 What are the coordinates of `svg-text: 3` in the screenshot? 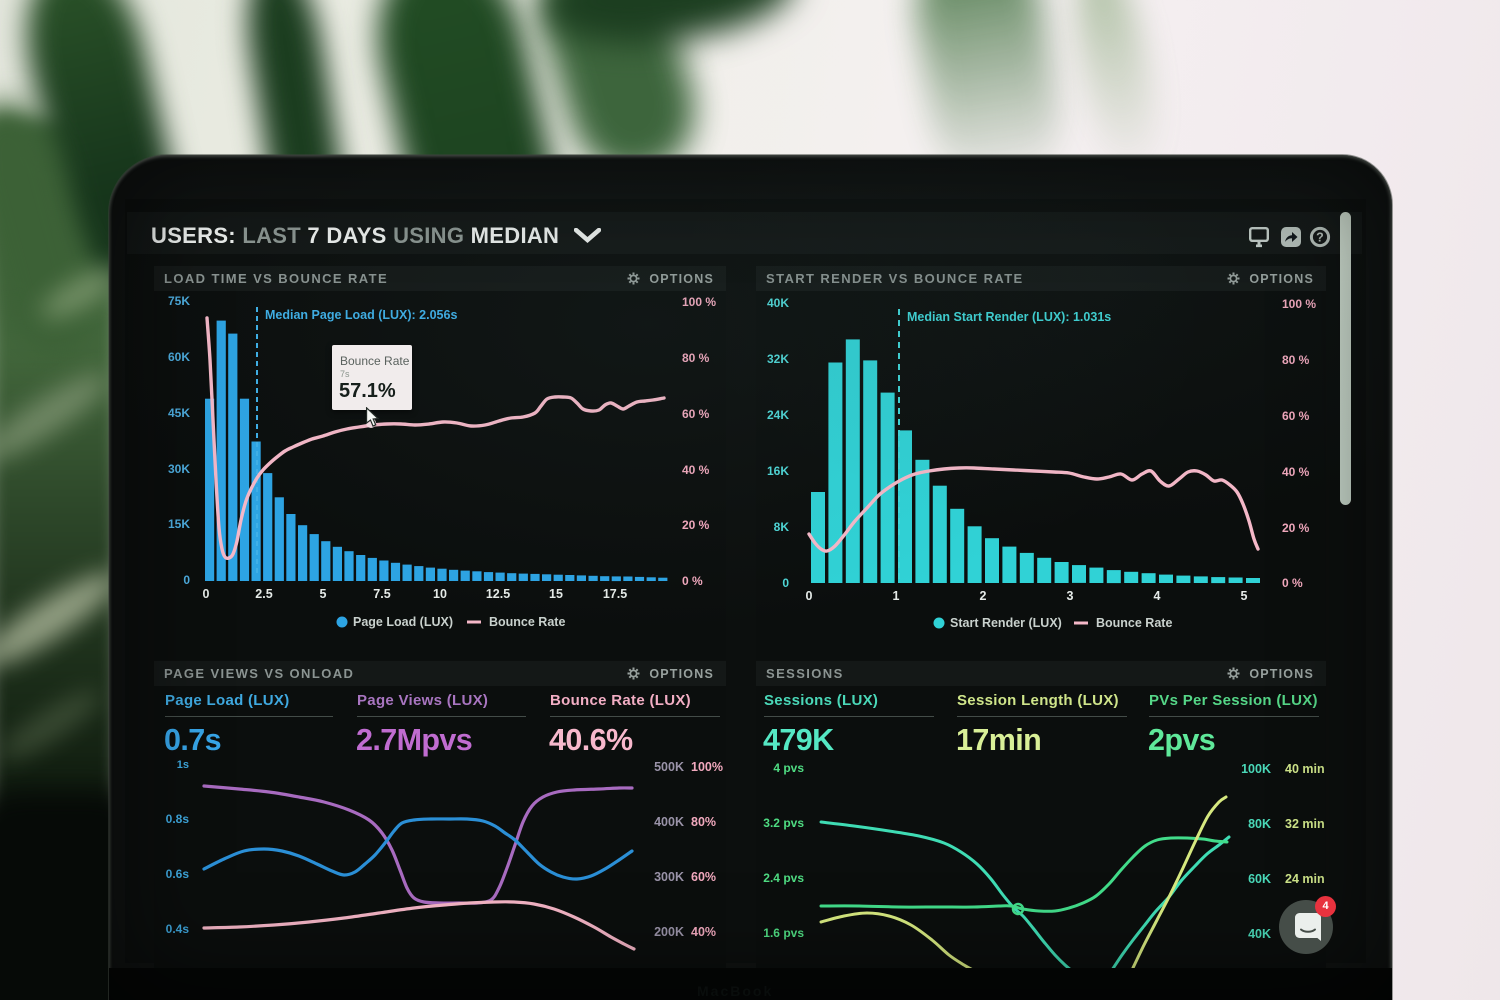 It's located at (1070, 596).